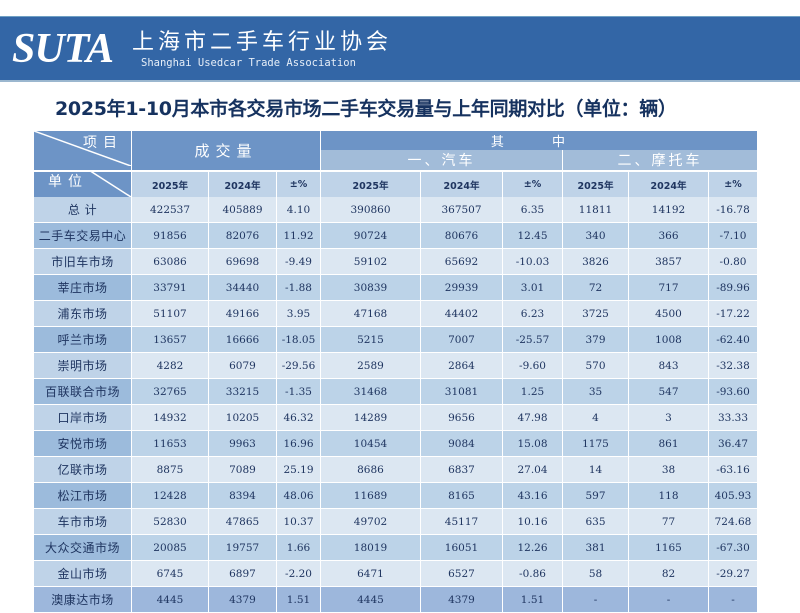  I want to click on table-cell: 717, so click(668, 288).